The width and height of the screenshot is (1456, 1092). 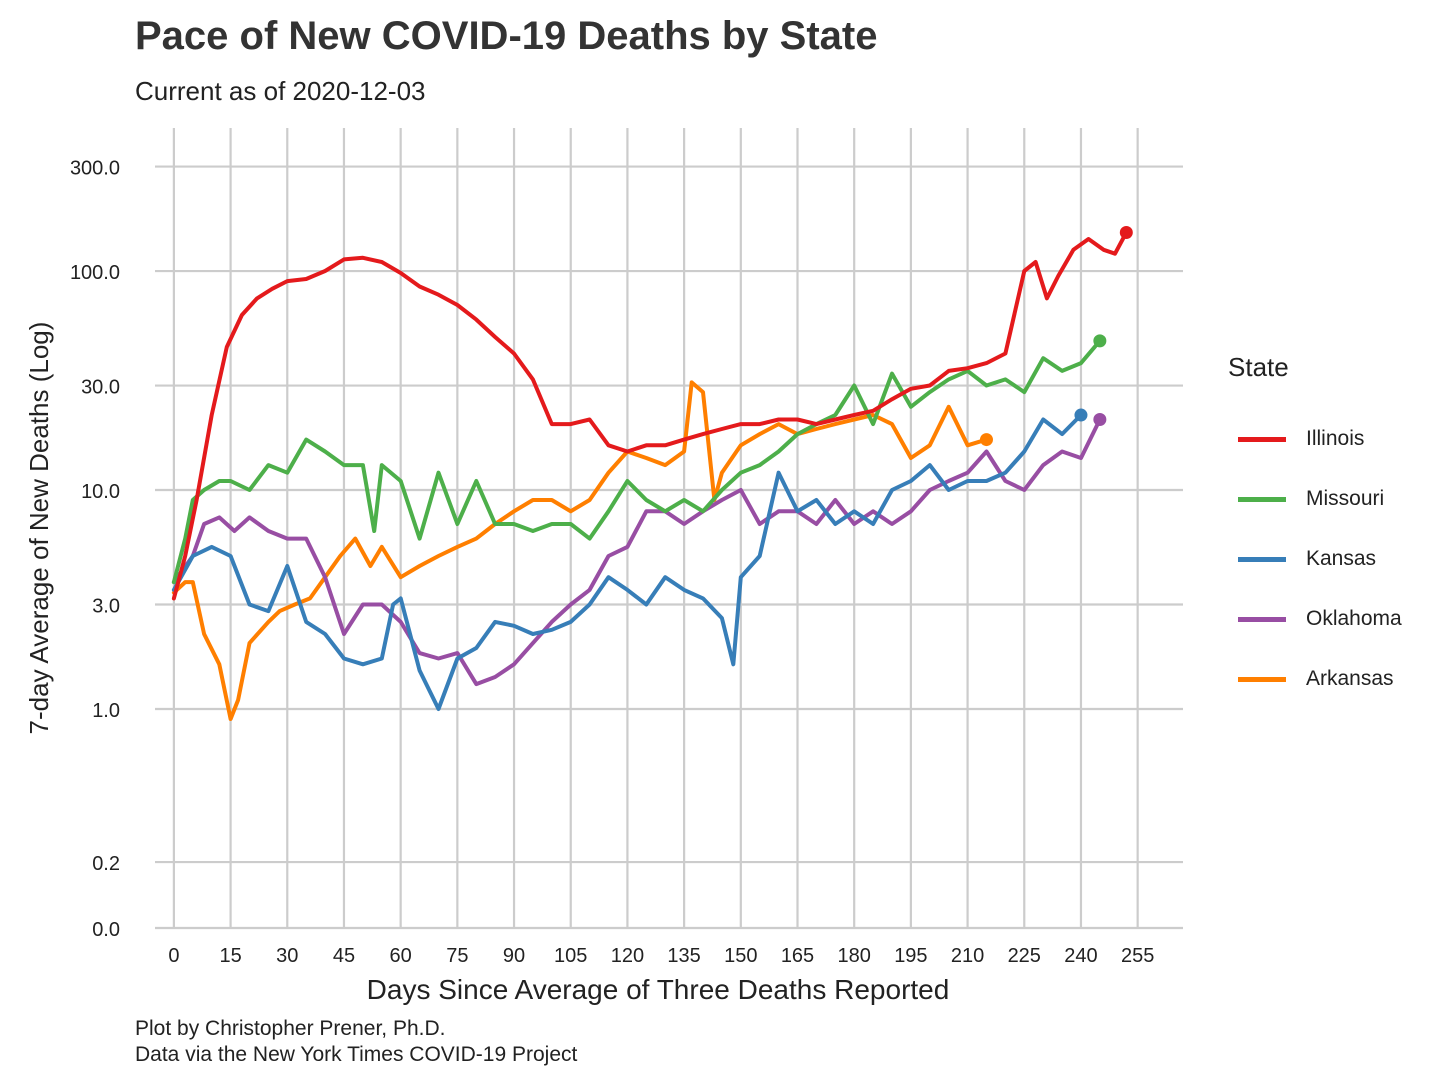 What do you see at coordinates (106, 711) in the screenshot?
I see `y-tick-label: 1.0` at bounding box center [106, 711].